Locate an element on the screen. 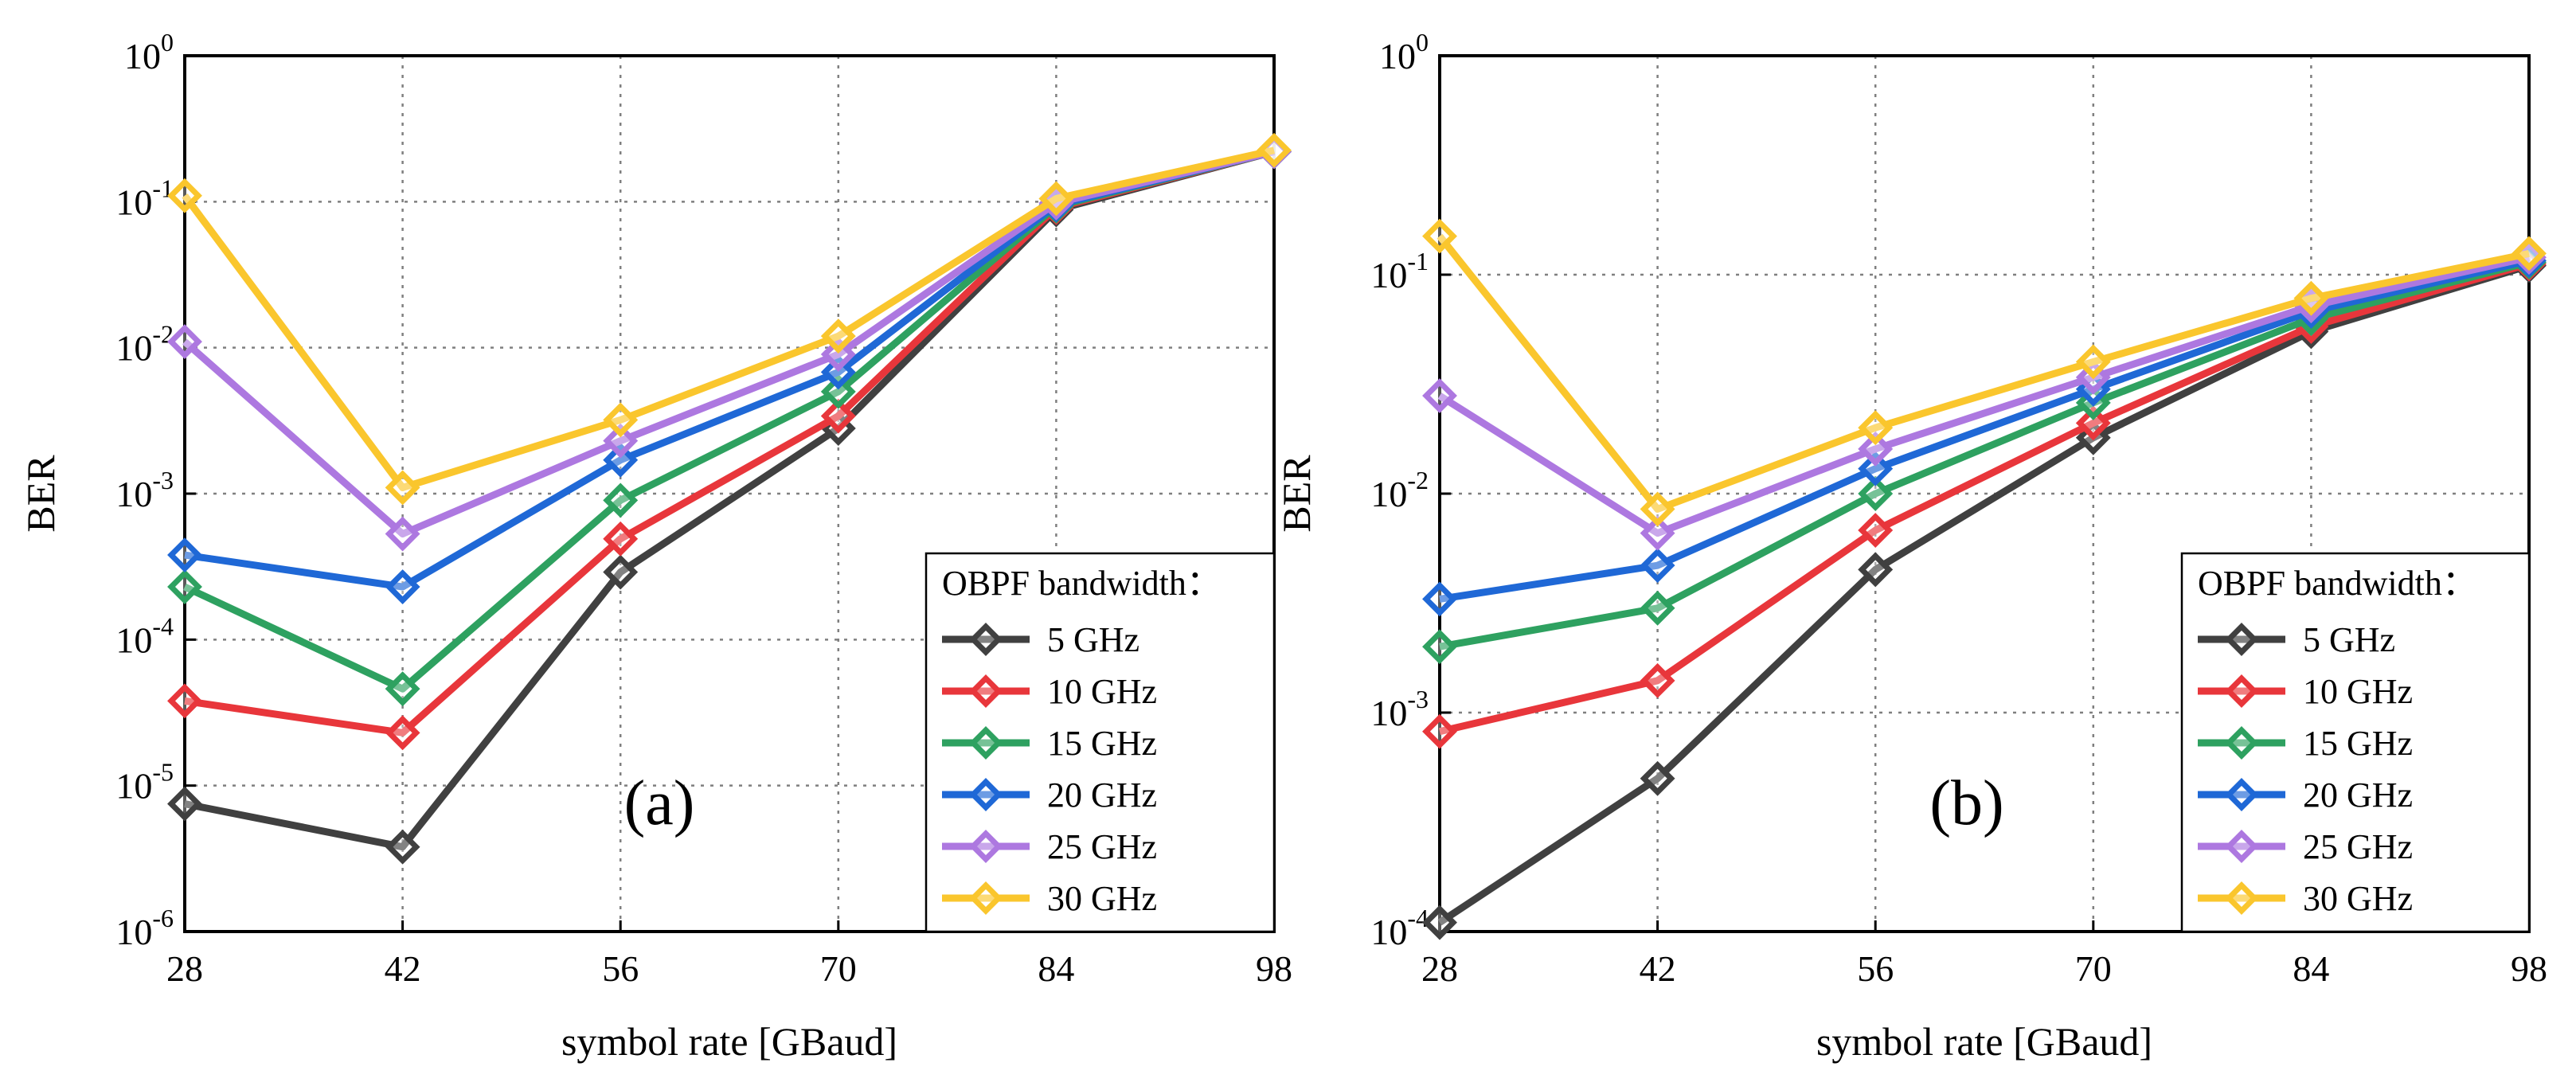 The width and height of the screenshot is (2576, 1090). x-tick-label: 70 is located at coordinates (2093, 969).